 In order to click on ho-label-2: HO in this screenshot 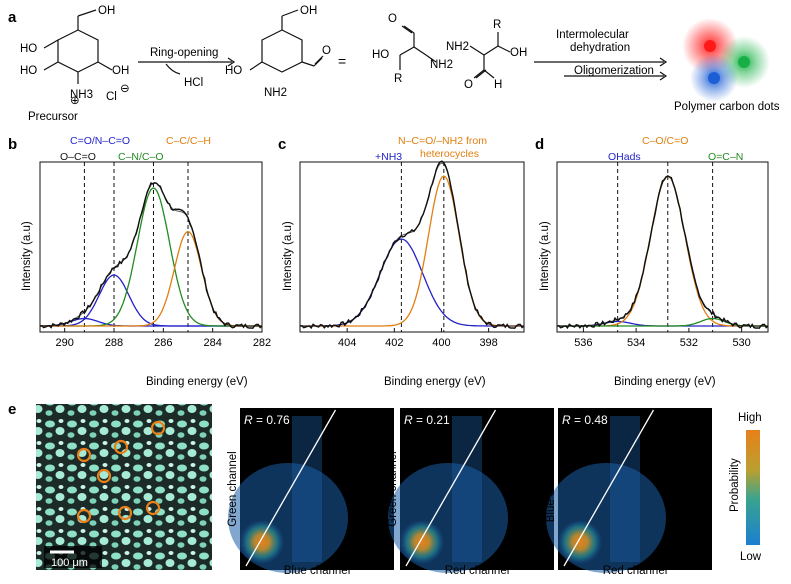, I will do `click(28, 49)`.